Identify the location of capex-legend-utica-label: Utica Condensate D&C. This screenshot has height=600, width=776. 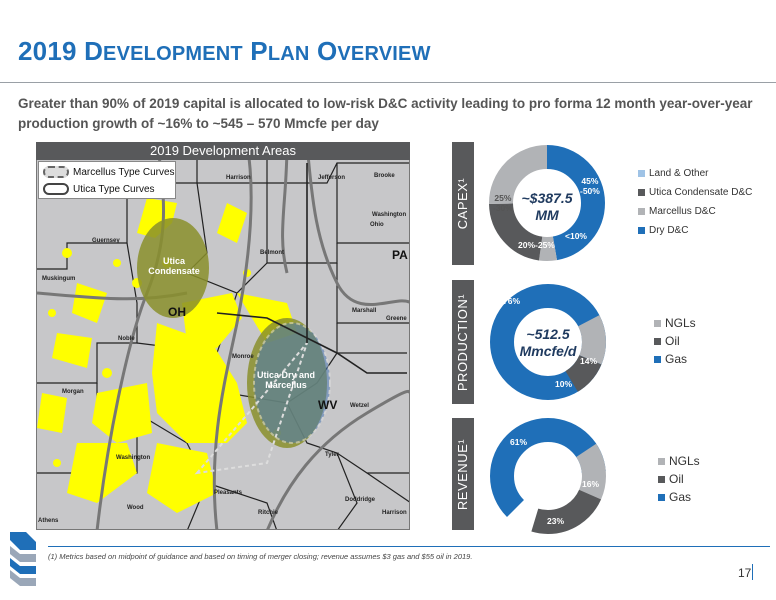
(701, 192).